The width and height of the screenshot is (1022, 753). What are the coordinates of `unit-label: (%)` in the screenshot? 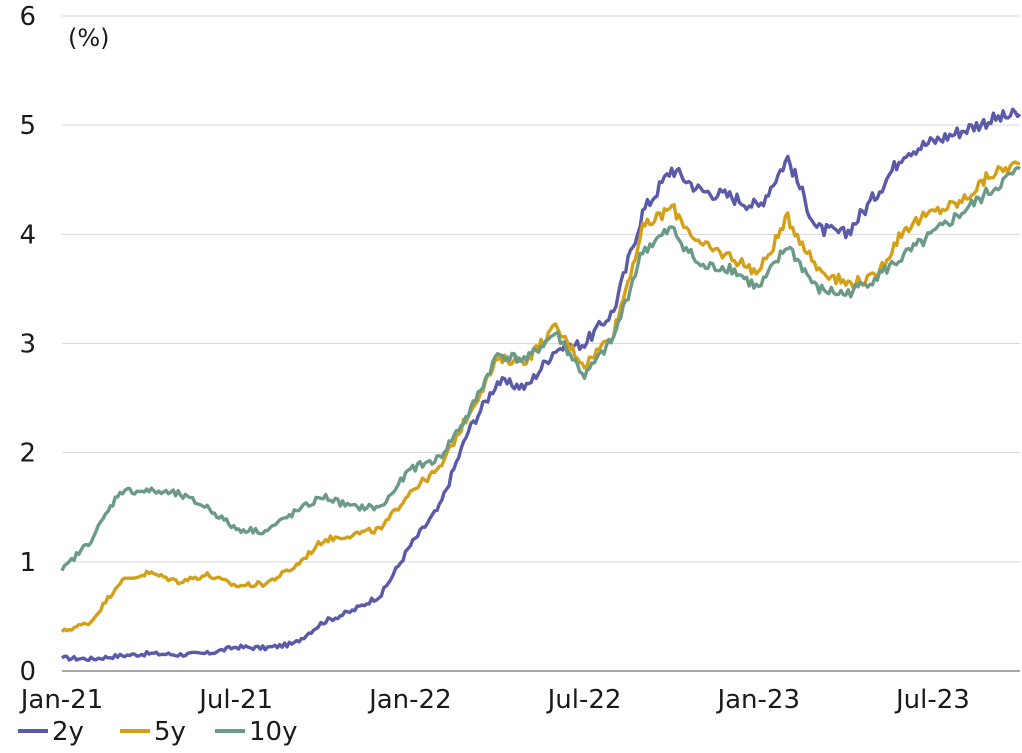 It's located at (89, 38).